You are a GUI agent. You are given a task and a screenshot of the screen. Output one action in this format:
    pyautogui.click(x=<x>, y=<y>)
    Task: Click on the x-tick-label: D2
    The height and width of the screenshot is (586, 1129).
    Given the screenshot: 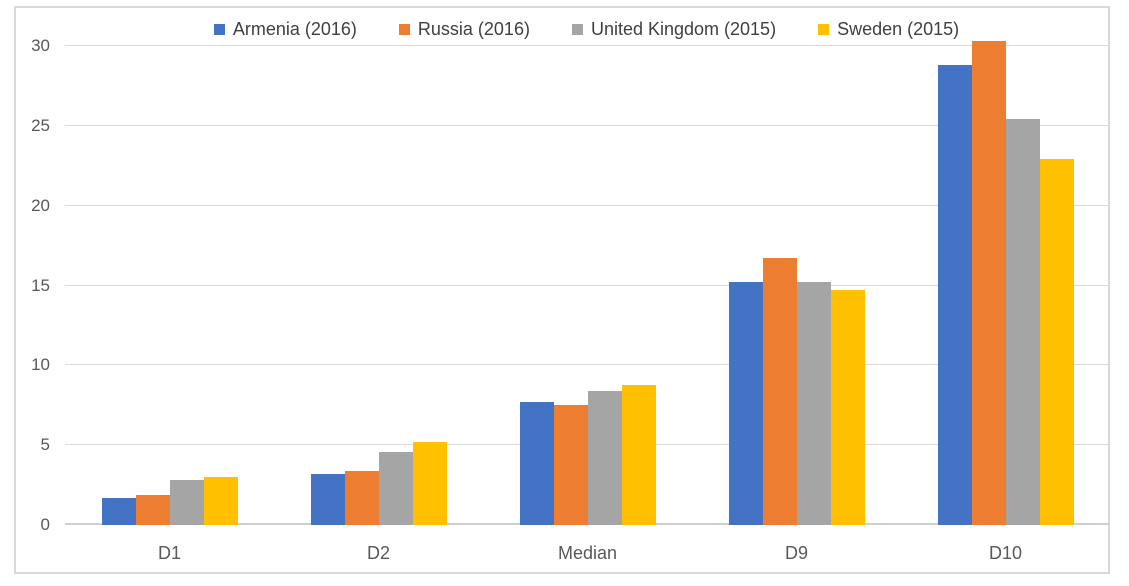 What is the action you would take?
    pyautogui.click(x=378, y=553)
    